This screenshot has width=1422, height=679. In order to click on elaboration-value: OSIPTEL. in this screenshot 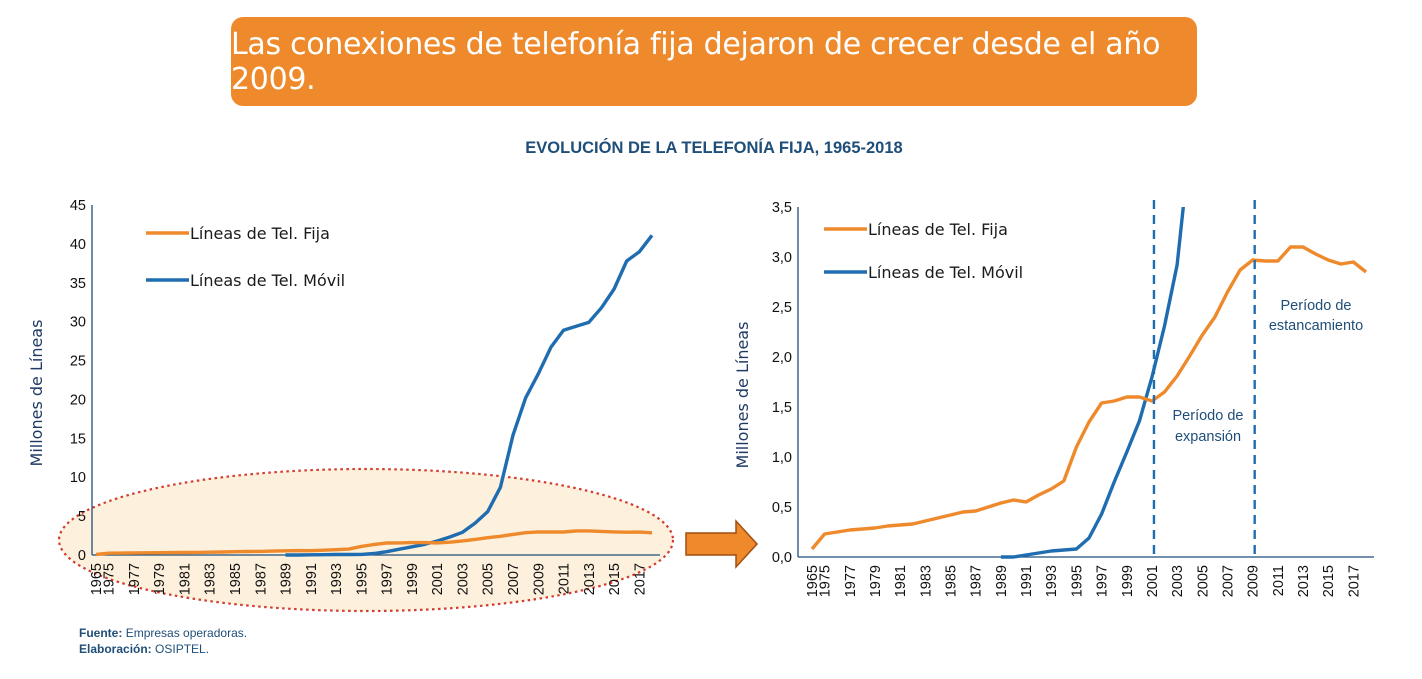, I will do `click(182, 649)`.